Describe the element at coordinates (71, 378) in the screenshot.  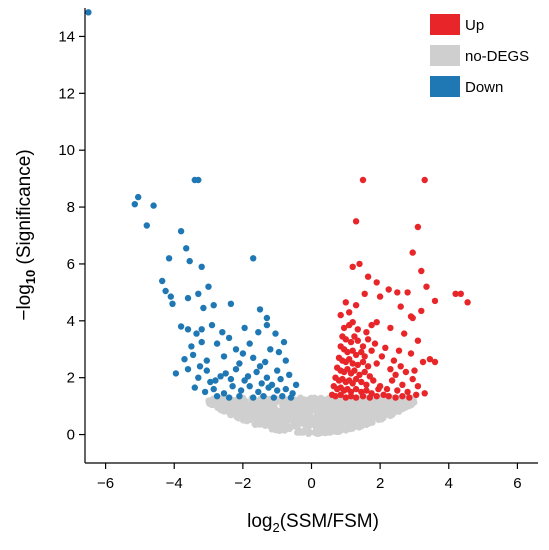
I see `y-tick-label: 2` at that location.